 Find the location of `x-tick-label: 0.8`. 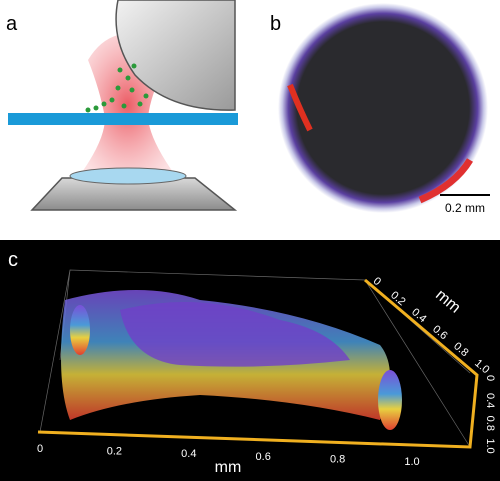

x-tick-label: 0.8 is located at coordinates (337, 459).